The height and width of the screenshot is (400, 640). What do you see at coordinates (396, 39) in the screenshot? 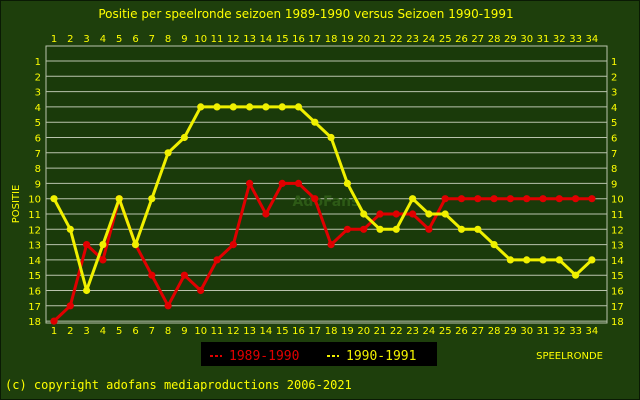
I see `x-tick-top-22: 22` at bounding box center [396, 39].